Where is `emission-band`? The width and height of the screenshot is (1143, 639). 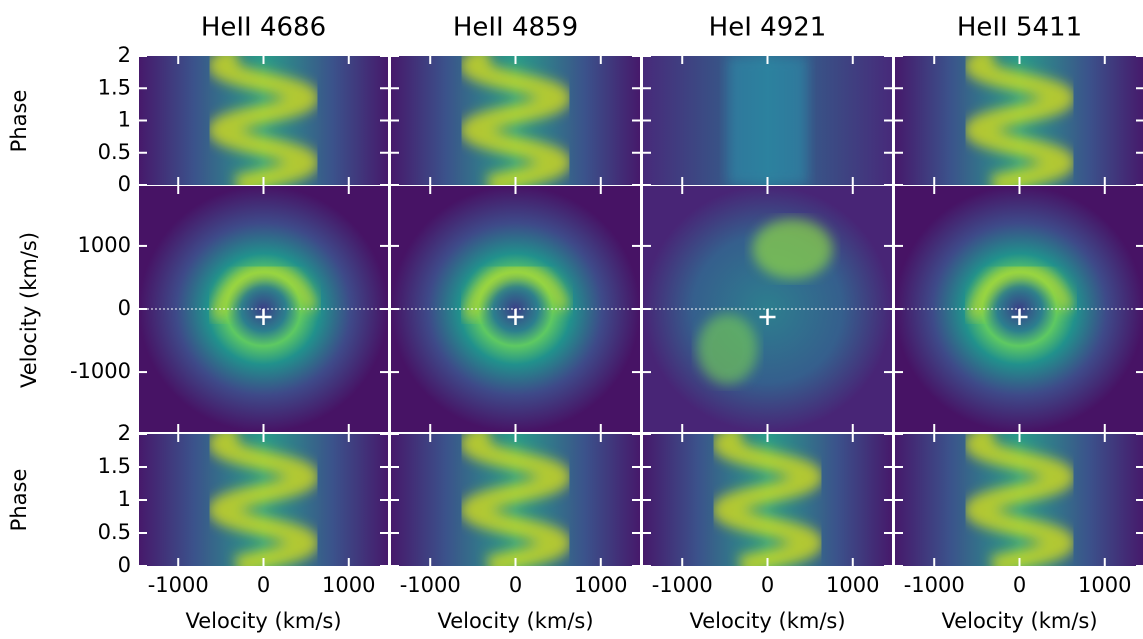
emission-band is located at coordinates (767, 120).